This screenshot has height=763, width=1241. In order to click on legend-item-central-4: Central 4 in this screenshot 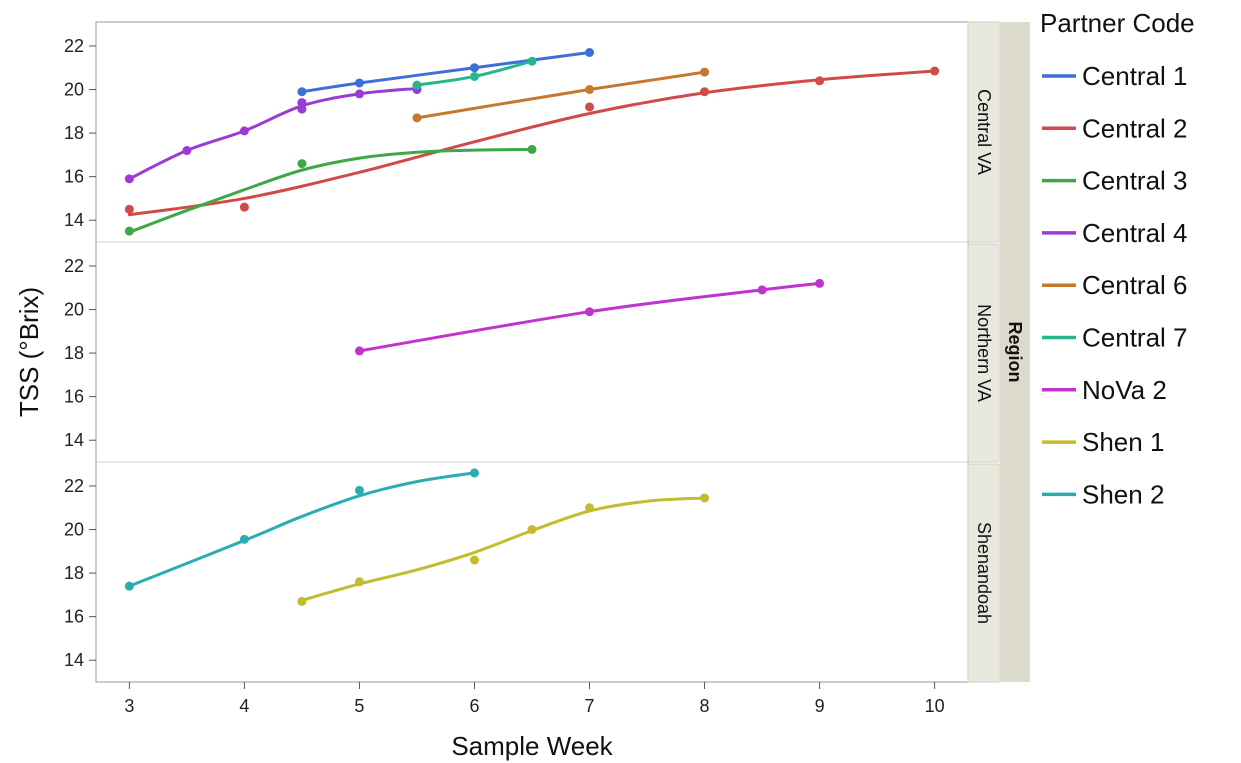, I will do `click(1115, 233)`.